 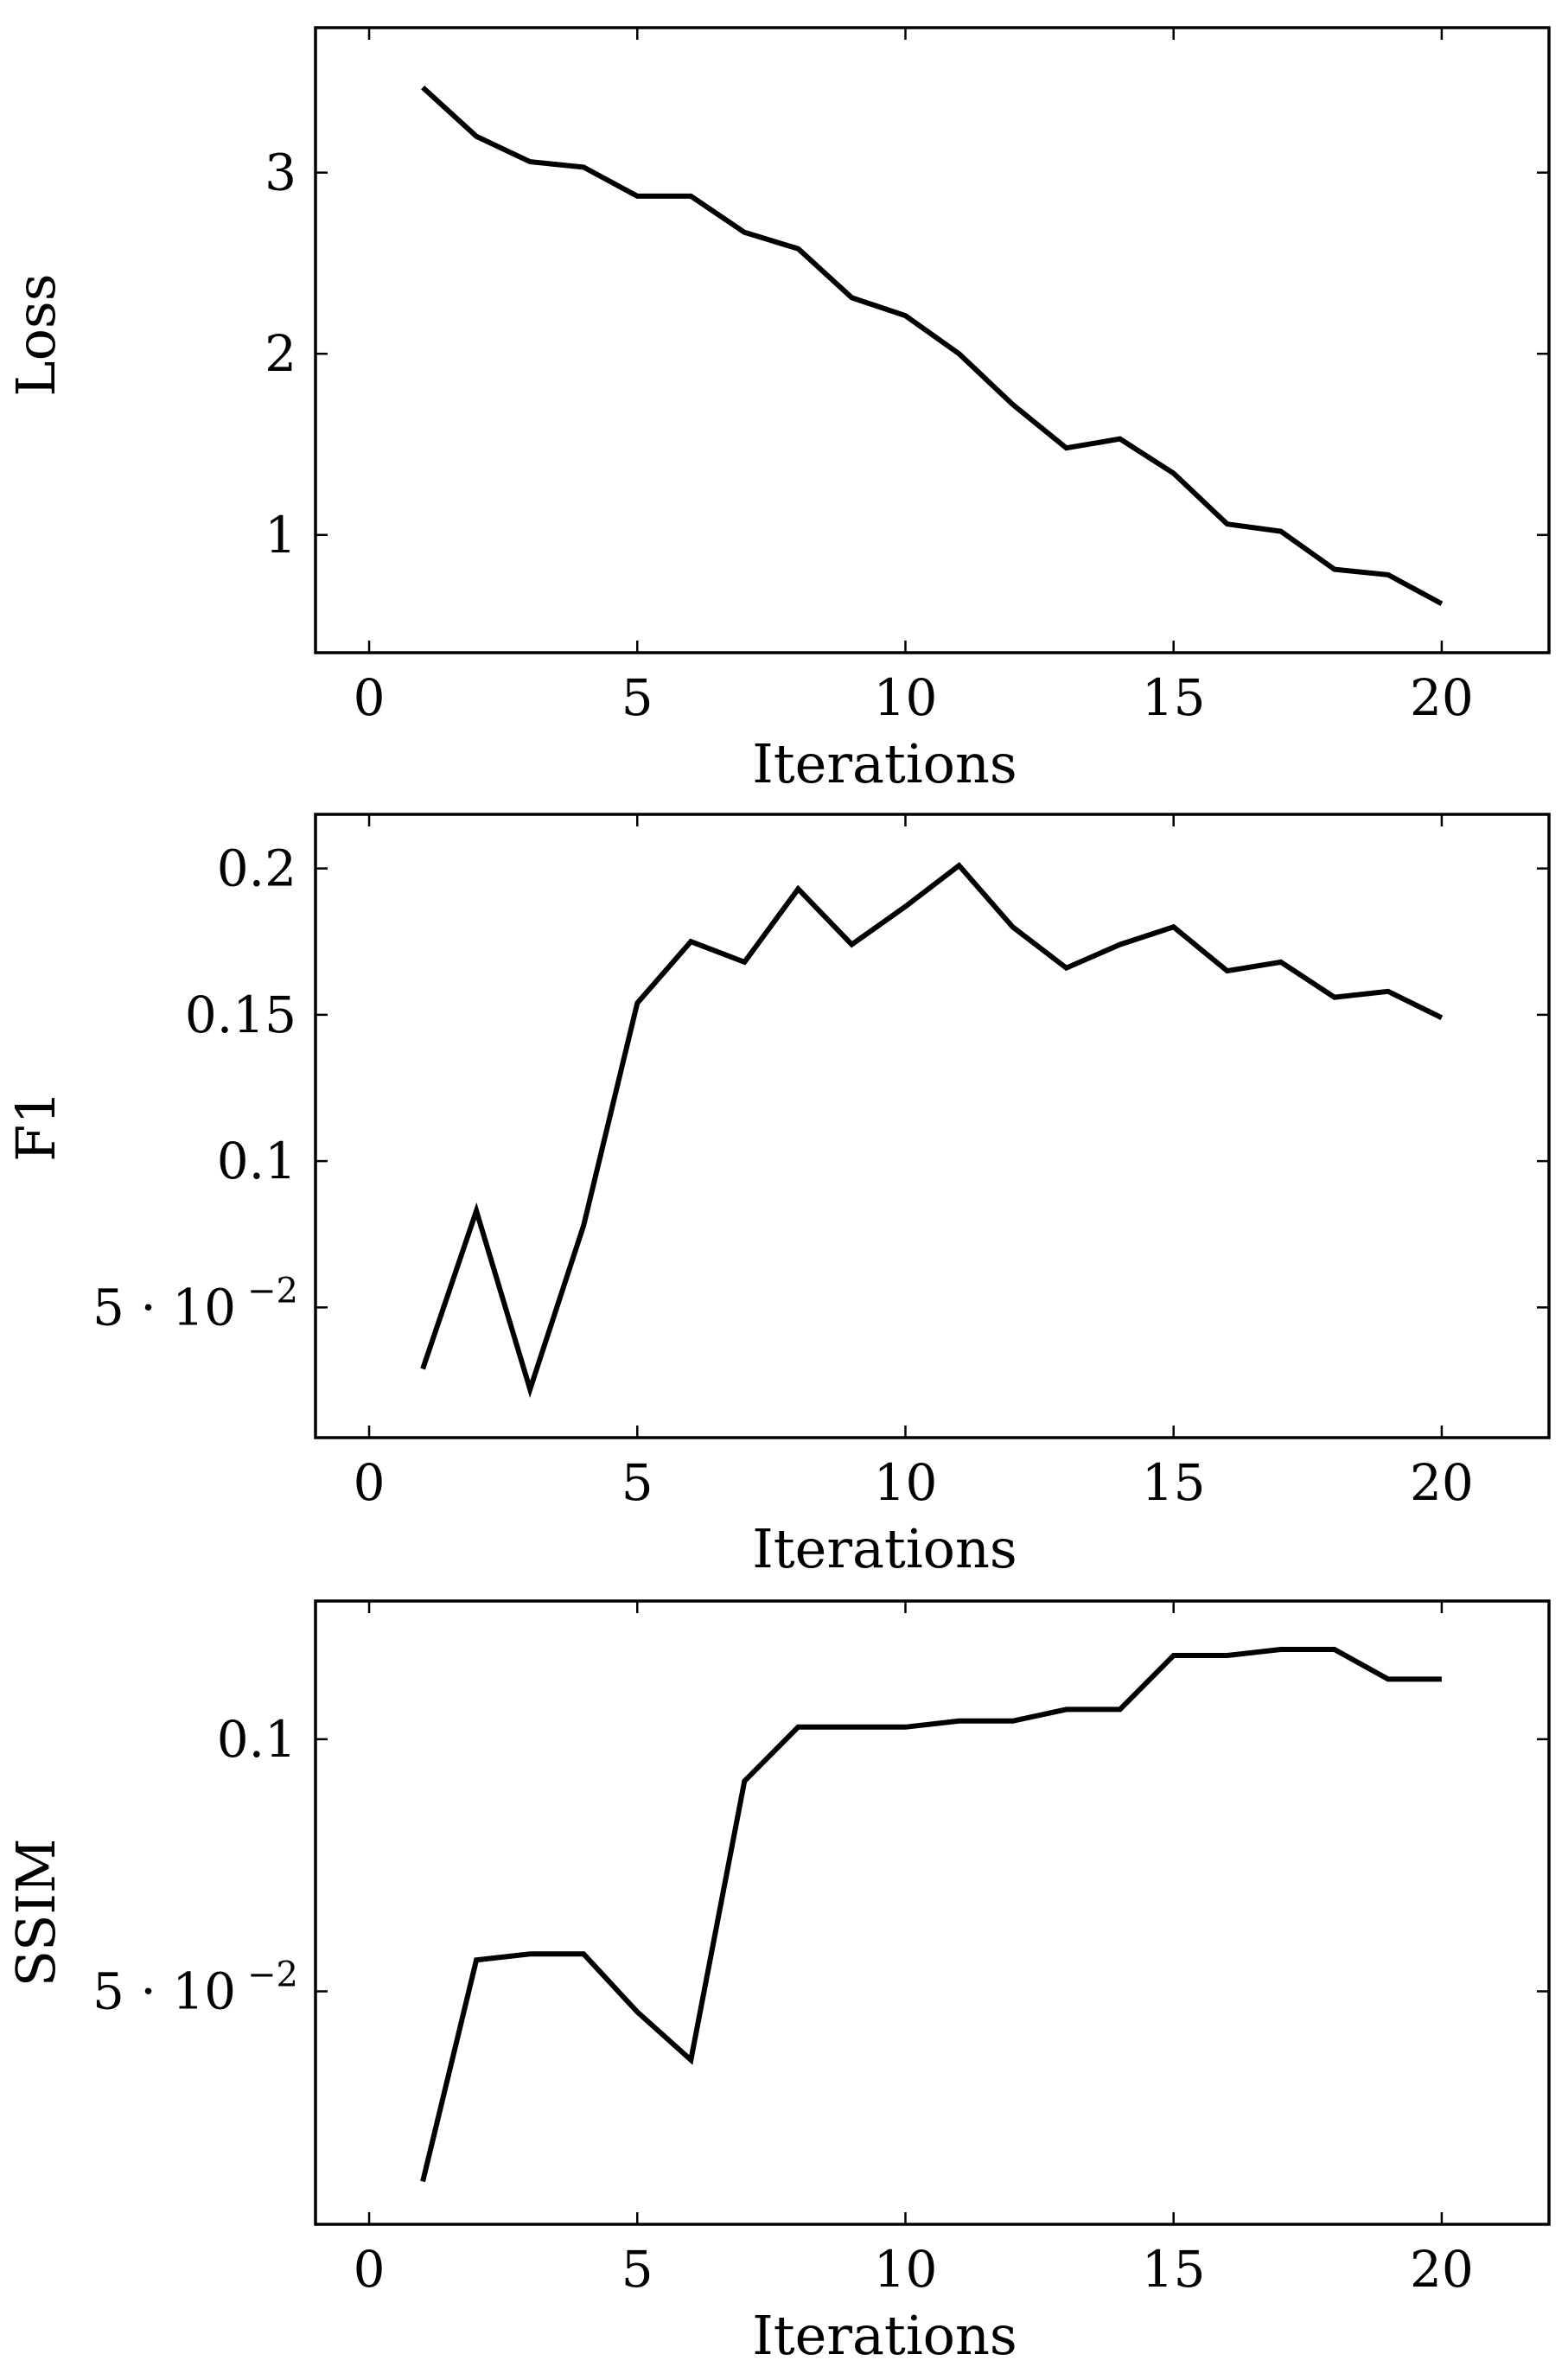 What do you see at coordinates (281, 353) in the screenshot?
I see `y-tick-label: 2` at bounding box center [281, 353].